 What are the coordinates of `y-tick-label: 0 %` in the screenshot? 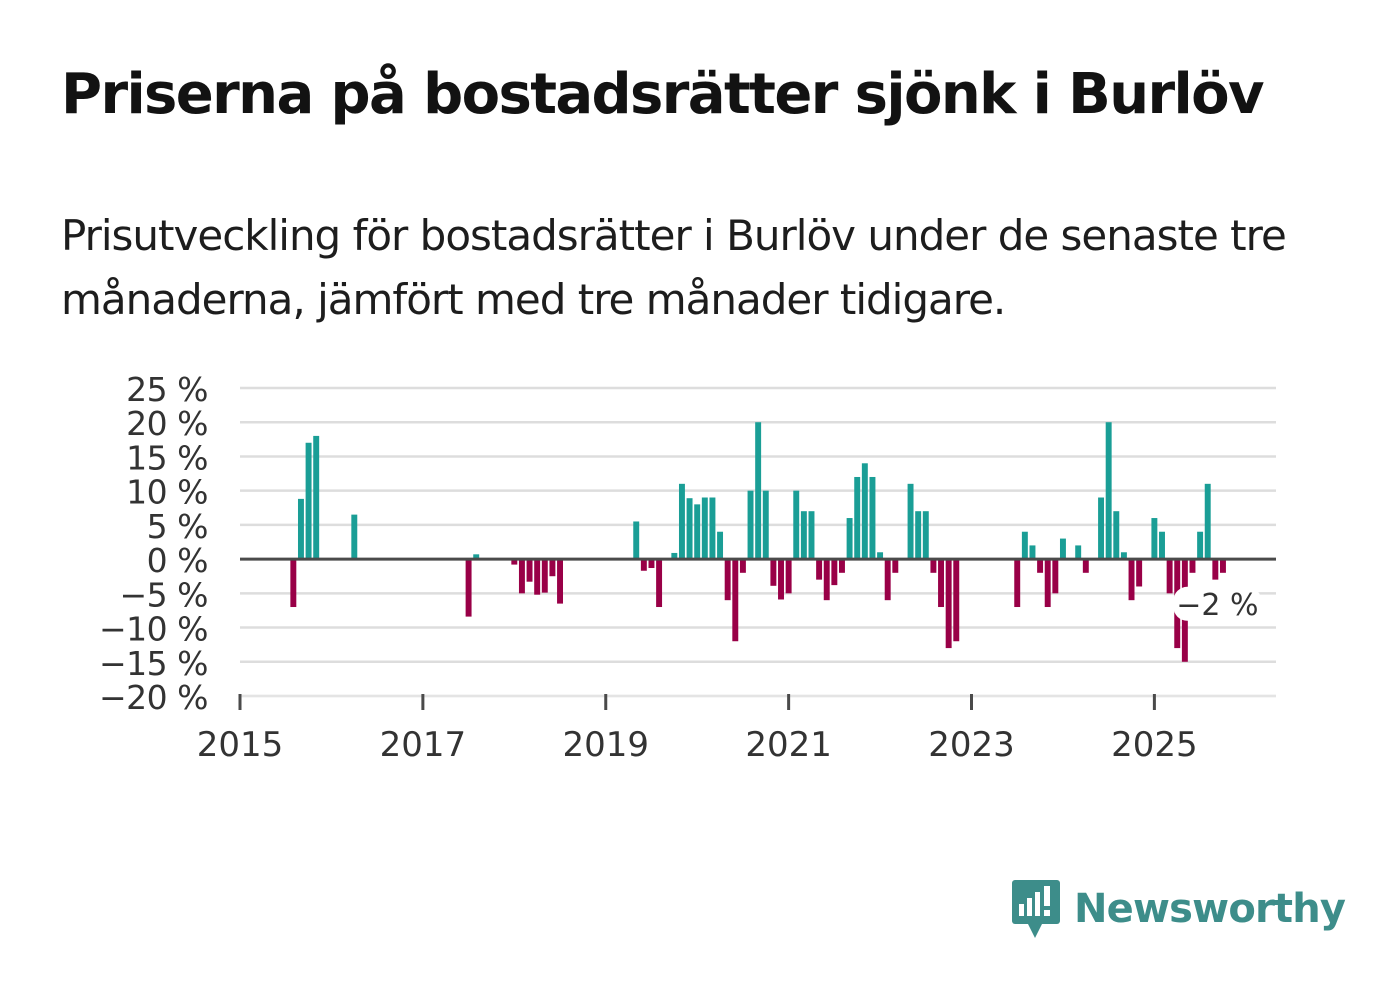 It's located at (177, 560).